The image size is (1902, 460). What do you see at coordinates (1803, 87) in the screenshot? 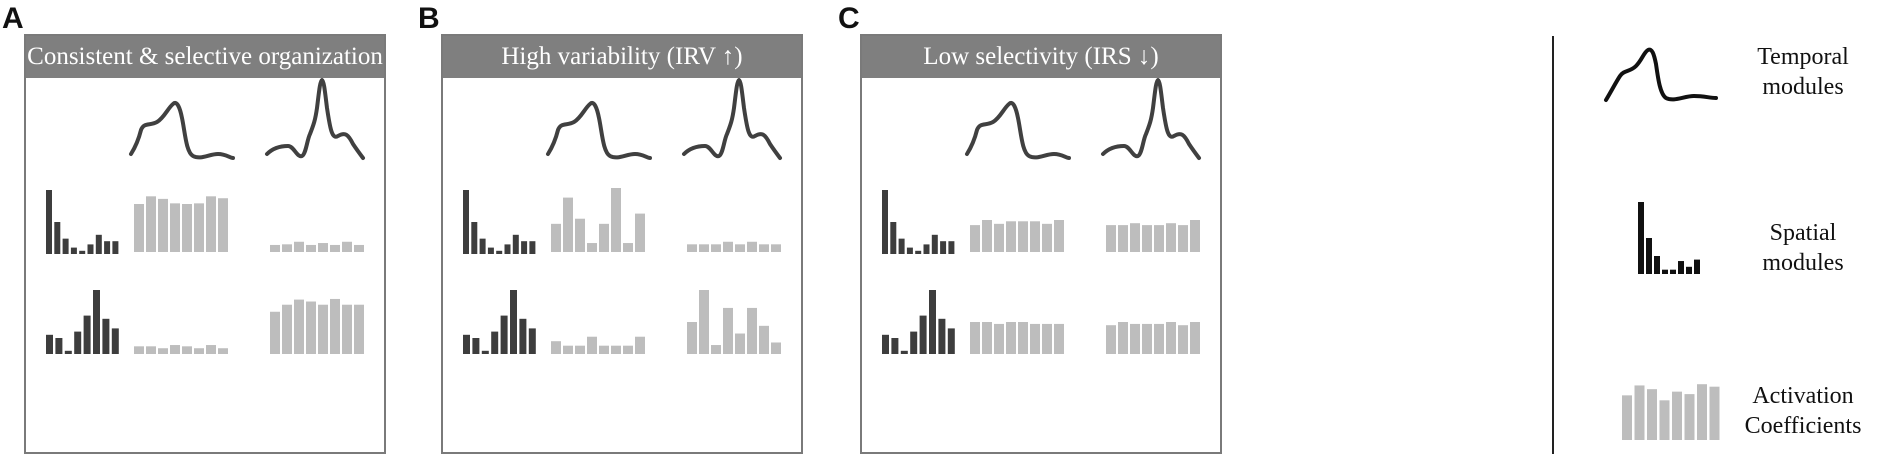
I see `legend-temporal-line2: modules` at bounding box center [1803, 87].